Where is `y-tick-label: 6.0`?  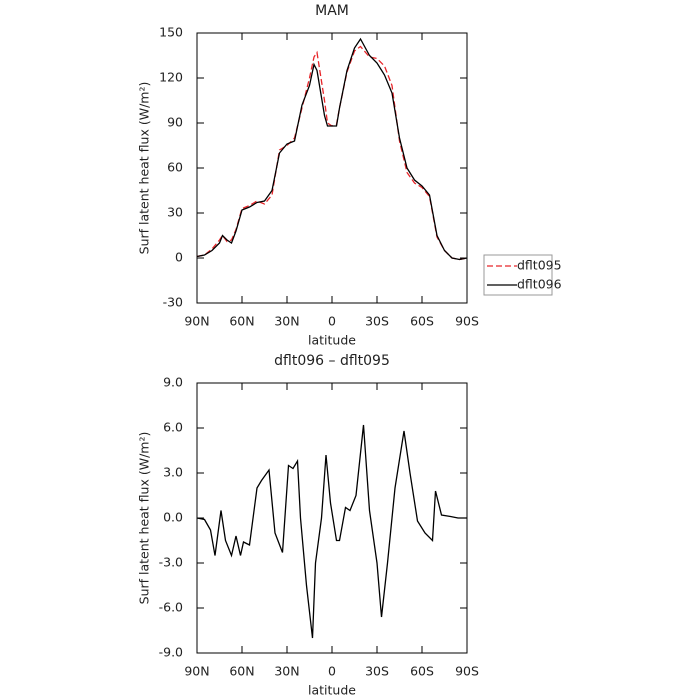 y-tick-label: 6.0 is located at coordinates (173, 427).